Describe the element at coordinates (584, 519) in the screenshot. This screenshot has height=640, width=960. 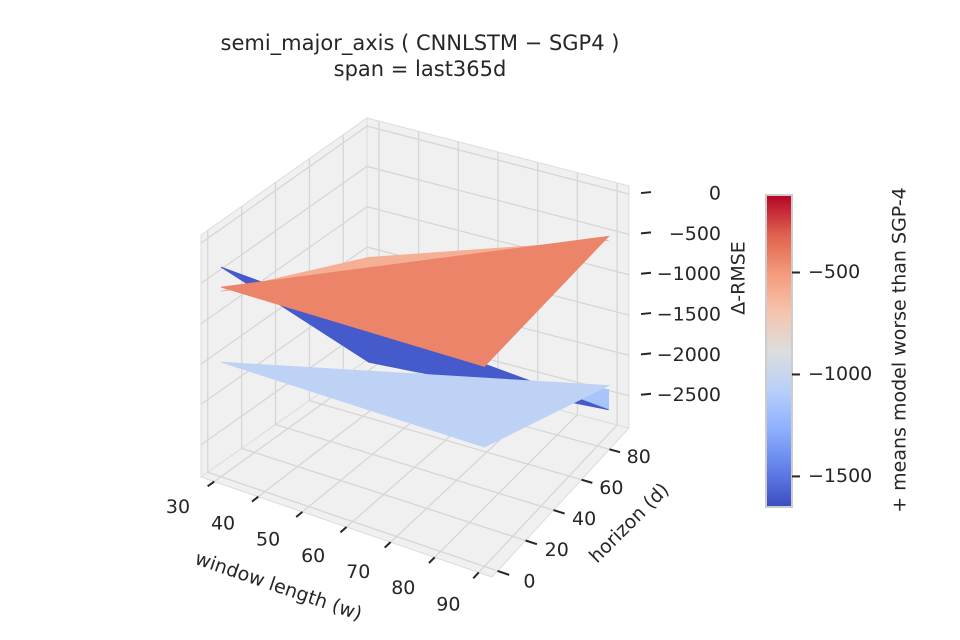
I see `y-tick-label: 40` at that location.